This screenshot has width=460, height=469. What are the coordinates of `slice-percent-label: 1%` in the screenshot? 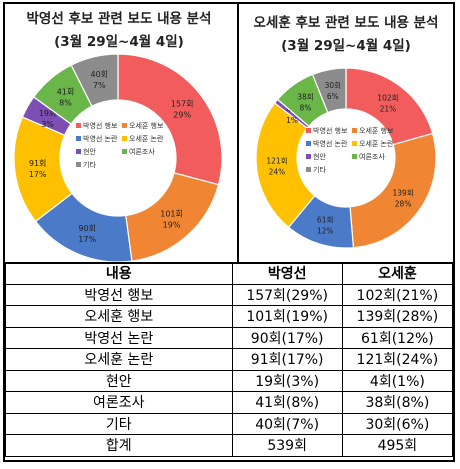 It's located at (292, 120).